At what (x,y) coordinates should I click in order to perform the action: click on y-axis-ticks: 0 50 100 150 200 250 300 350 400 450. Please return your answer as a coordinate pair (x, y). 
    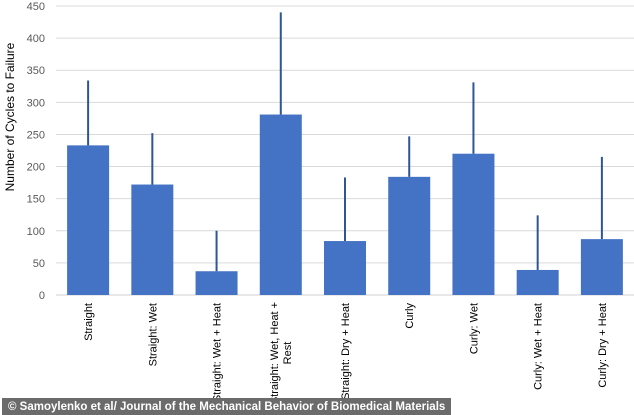
    Looking at the image, I should click on (36, 151).